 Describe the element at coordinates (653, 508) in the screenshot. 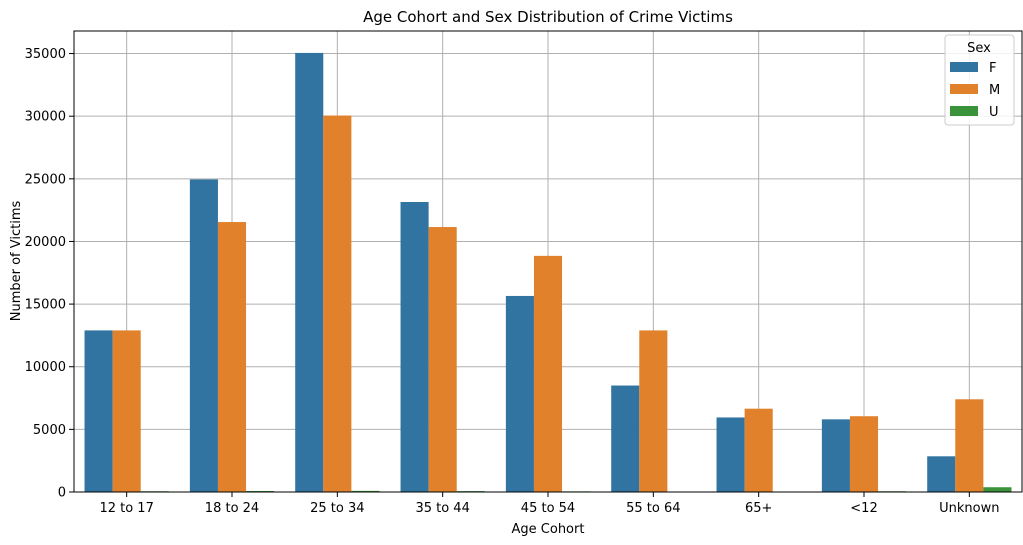

I see `x-tick-label: 55 to 64` at that location.